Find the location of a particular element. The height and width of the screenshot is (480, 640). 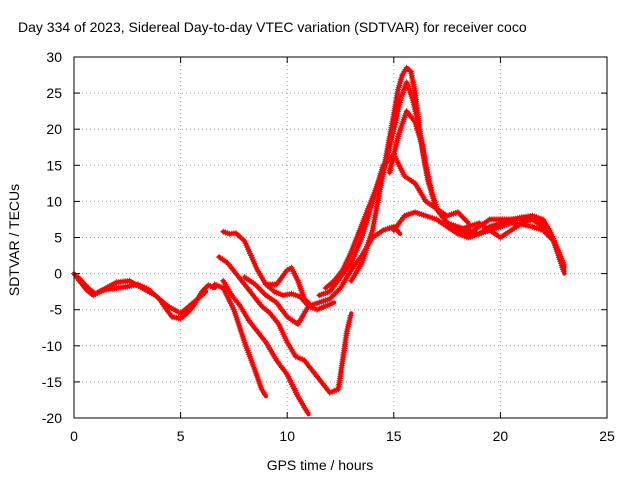

y-tick-label: -10 is located at coordinates (52, 346).